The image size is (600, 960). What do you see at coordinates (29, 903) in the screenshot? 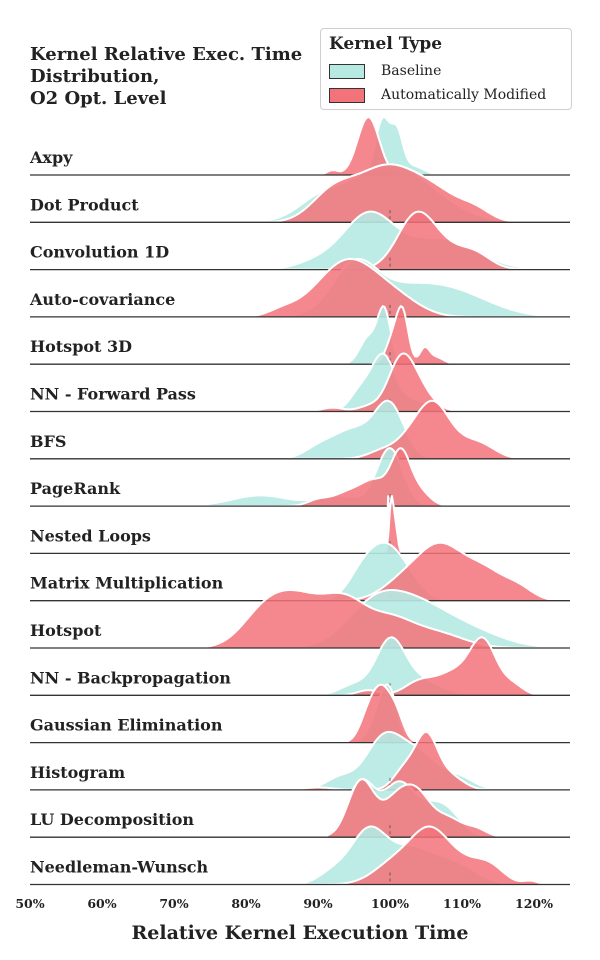
I see `x-tick-label: 50%` at bounding box center [29, 903].